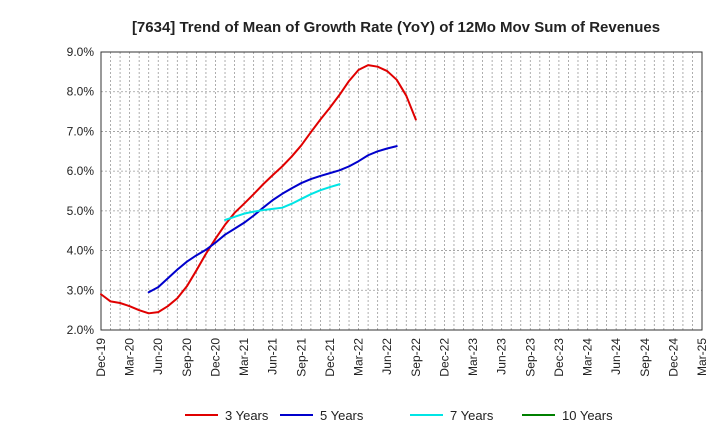  What do you see at coordinates (359, 357) in the screenshot?
I see `x-tick-label: Mar-22` at bounding box center [359, 357].